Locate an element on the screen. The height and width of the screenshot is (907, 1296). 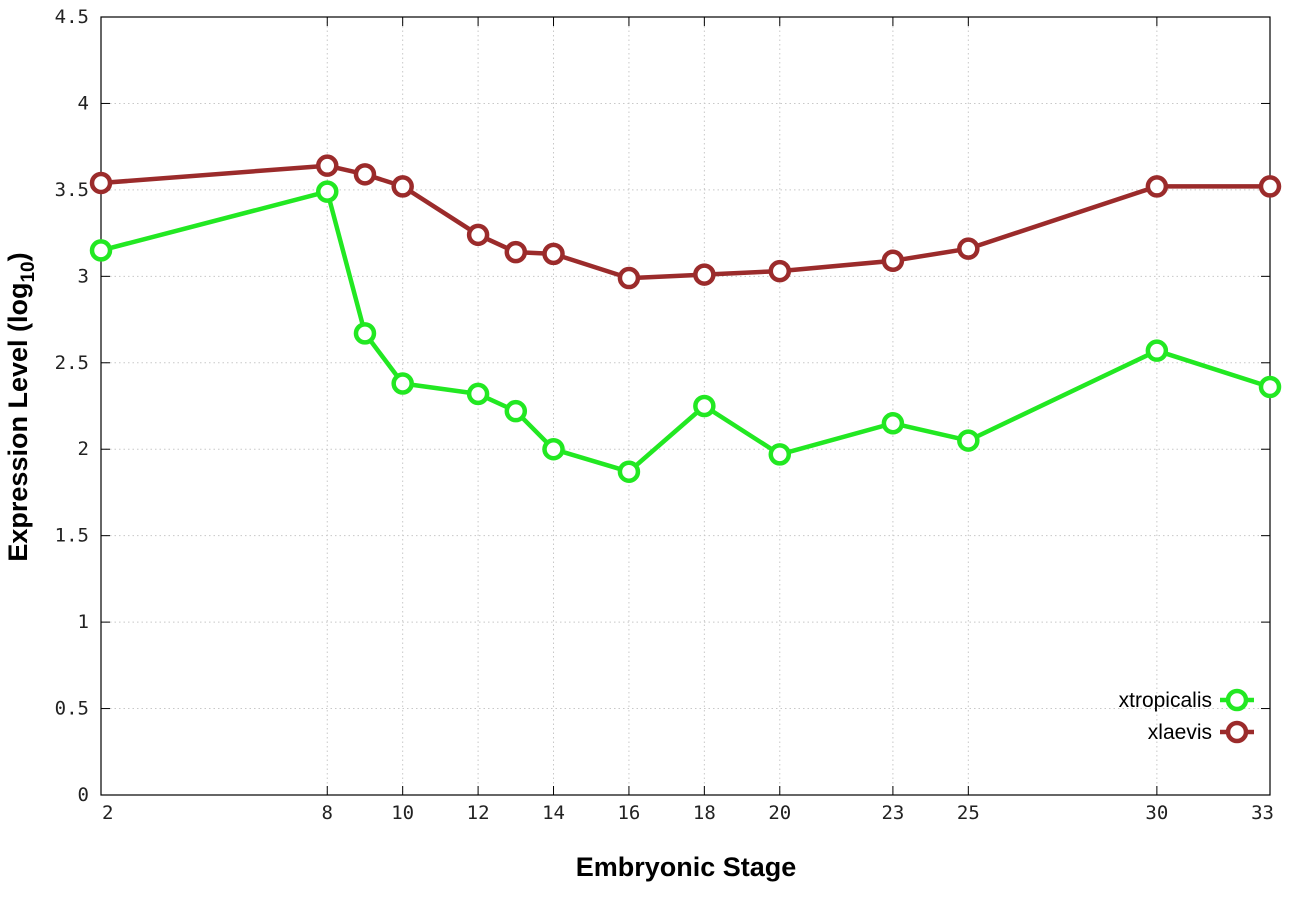
x-tick-label: 14 is located at coordinates (553, 813).